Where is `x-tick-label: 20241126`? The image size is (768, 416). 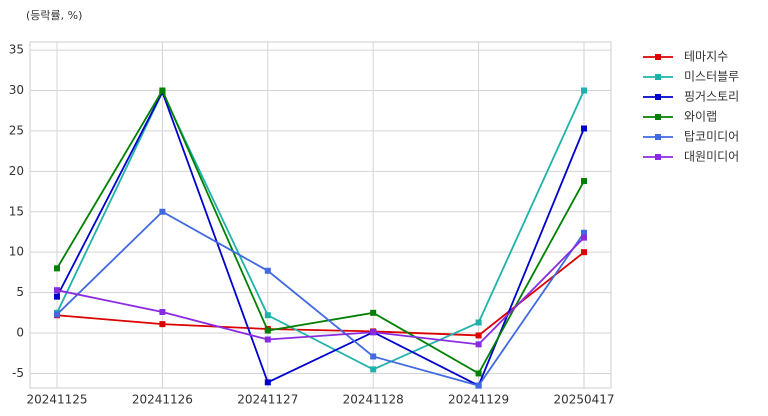 x-tick-label: 20241126 is located at coordinates (162, 400).